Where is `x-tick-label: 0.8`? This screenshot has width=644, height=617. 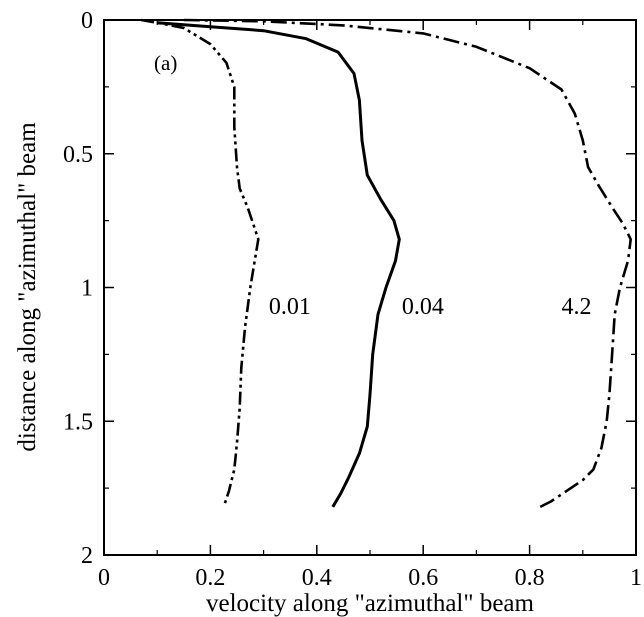 x-tick-label: 0.8 is located at coordinates (530, 578).